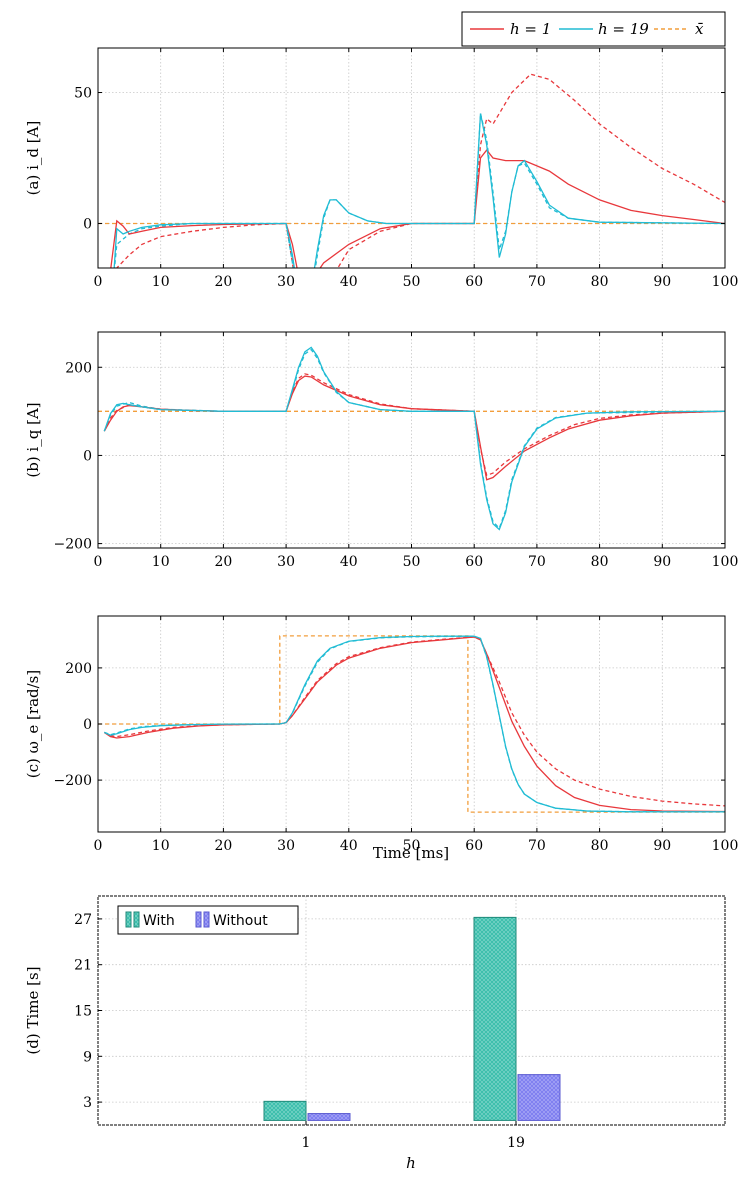 This screenshot has height=1182, width=746. I want to click on y-tick-label: 21, so click(83, 966).